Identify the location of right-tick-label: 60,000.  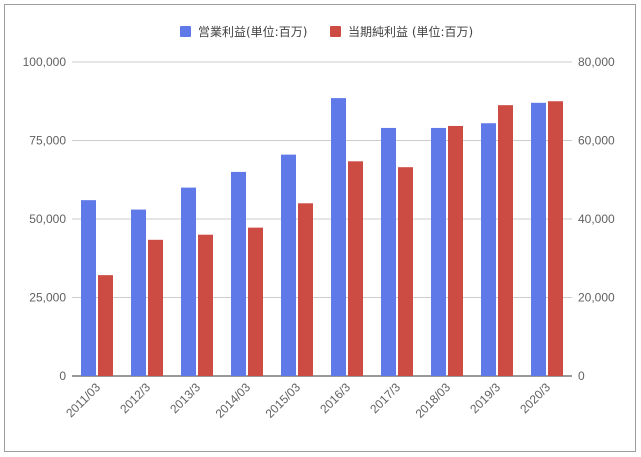
(596, 141).